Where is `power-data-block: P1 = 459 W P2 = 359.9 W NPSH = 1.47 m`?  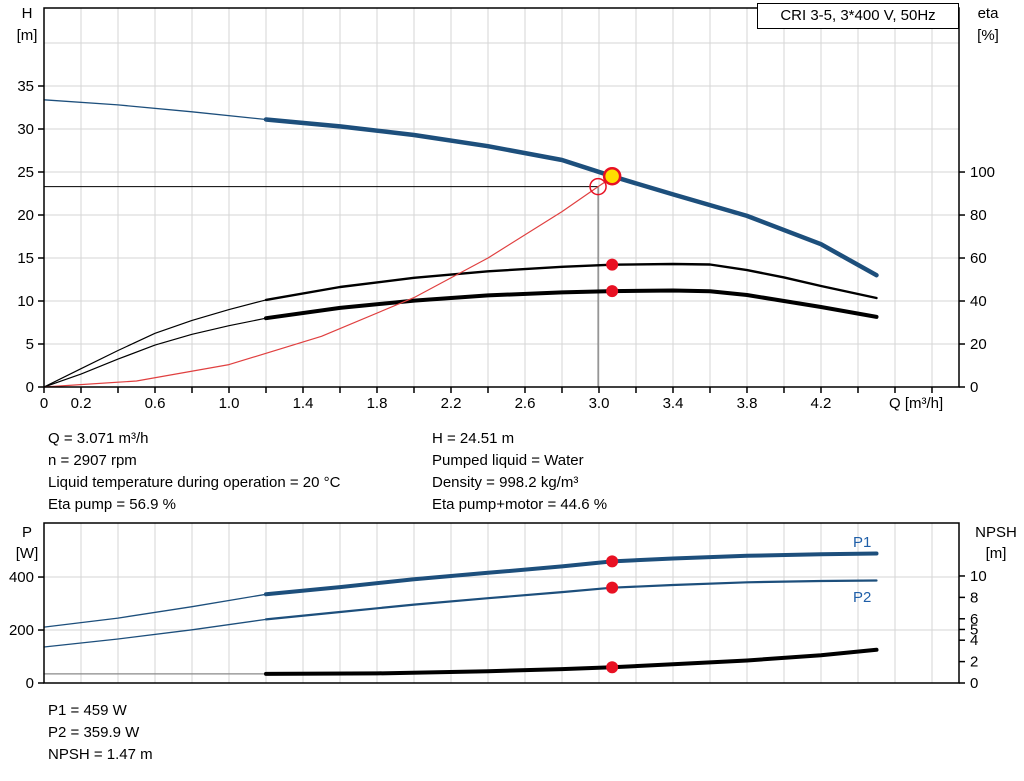 power-data-block: P1 = 459 W P2 = 359.9 W NPSH = 1.47 m is located at coordinates (100, 733).